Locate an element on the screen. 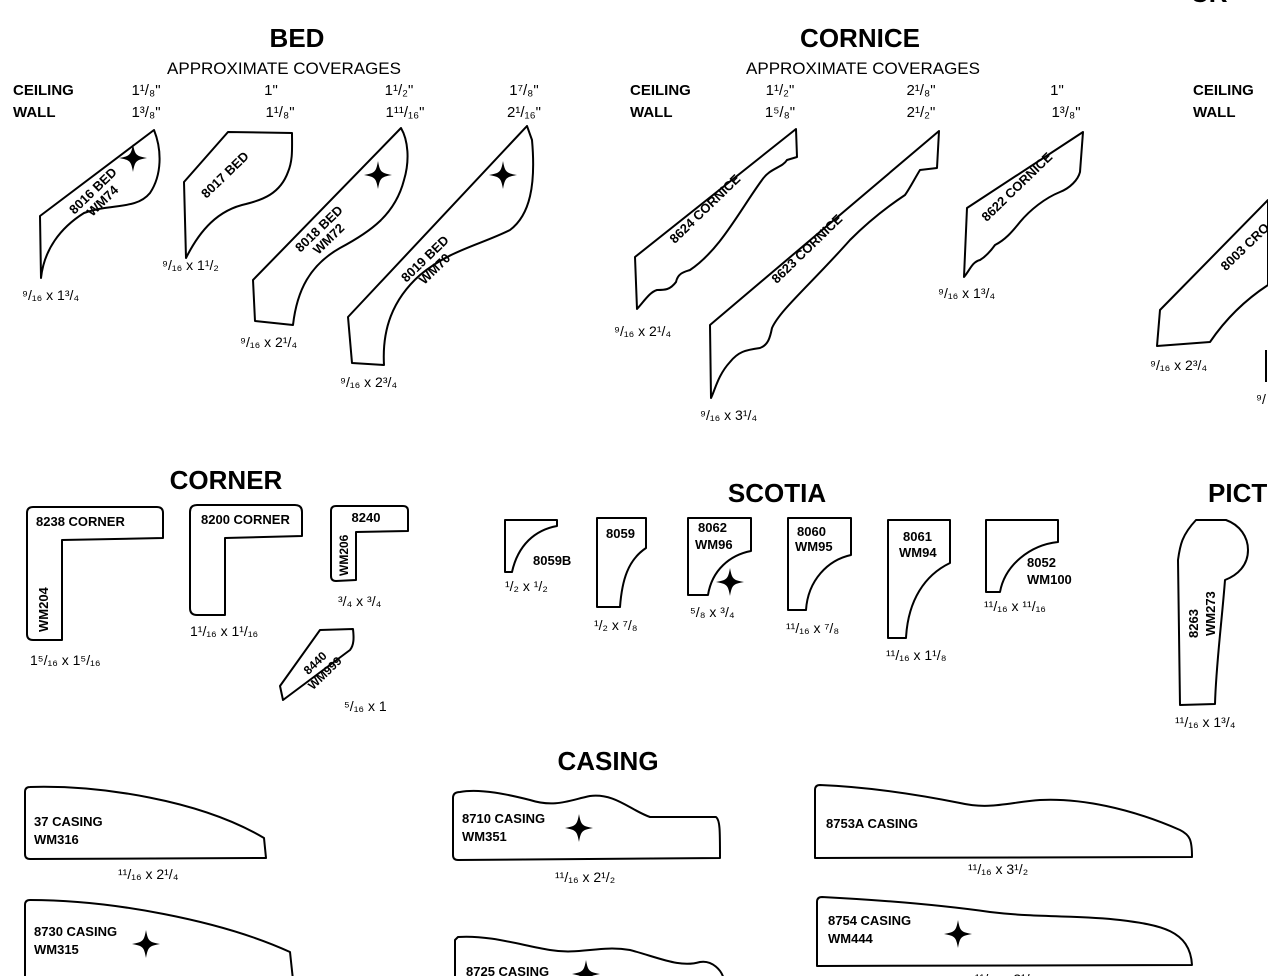 The width and height of the screenshot is (1268, 976). profile-label: 8238 CORNER is located at coordinates (80, 521).